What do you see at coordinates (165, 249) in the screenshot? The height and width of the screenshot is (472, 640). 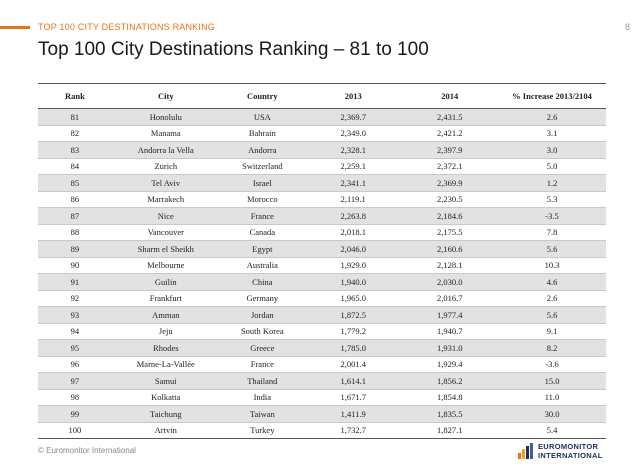 I see `table-cell: Sharm el Sheikh` at bounding box center [165, 249].